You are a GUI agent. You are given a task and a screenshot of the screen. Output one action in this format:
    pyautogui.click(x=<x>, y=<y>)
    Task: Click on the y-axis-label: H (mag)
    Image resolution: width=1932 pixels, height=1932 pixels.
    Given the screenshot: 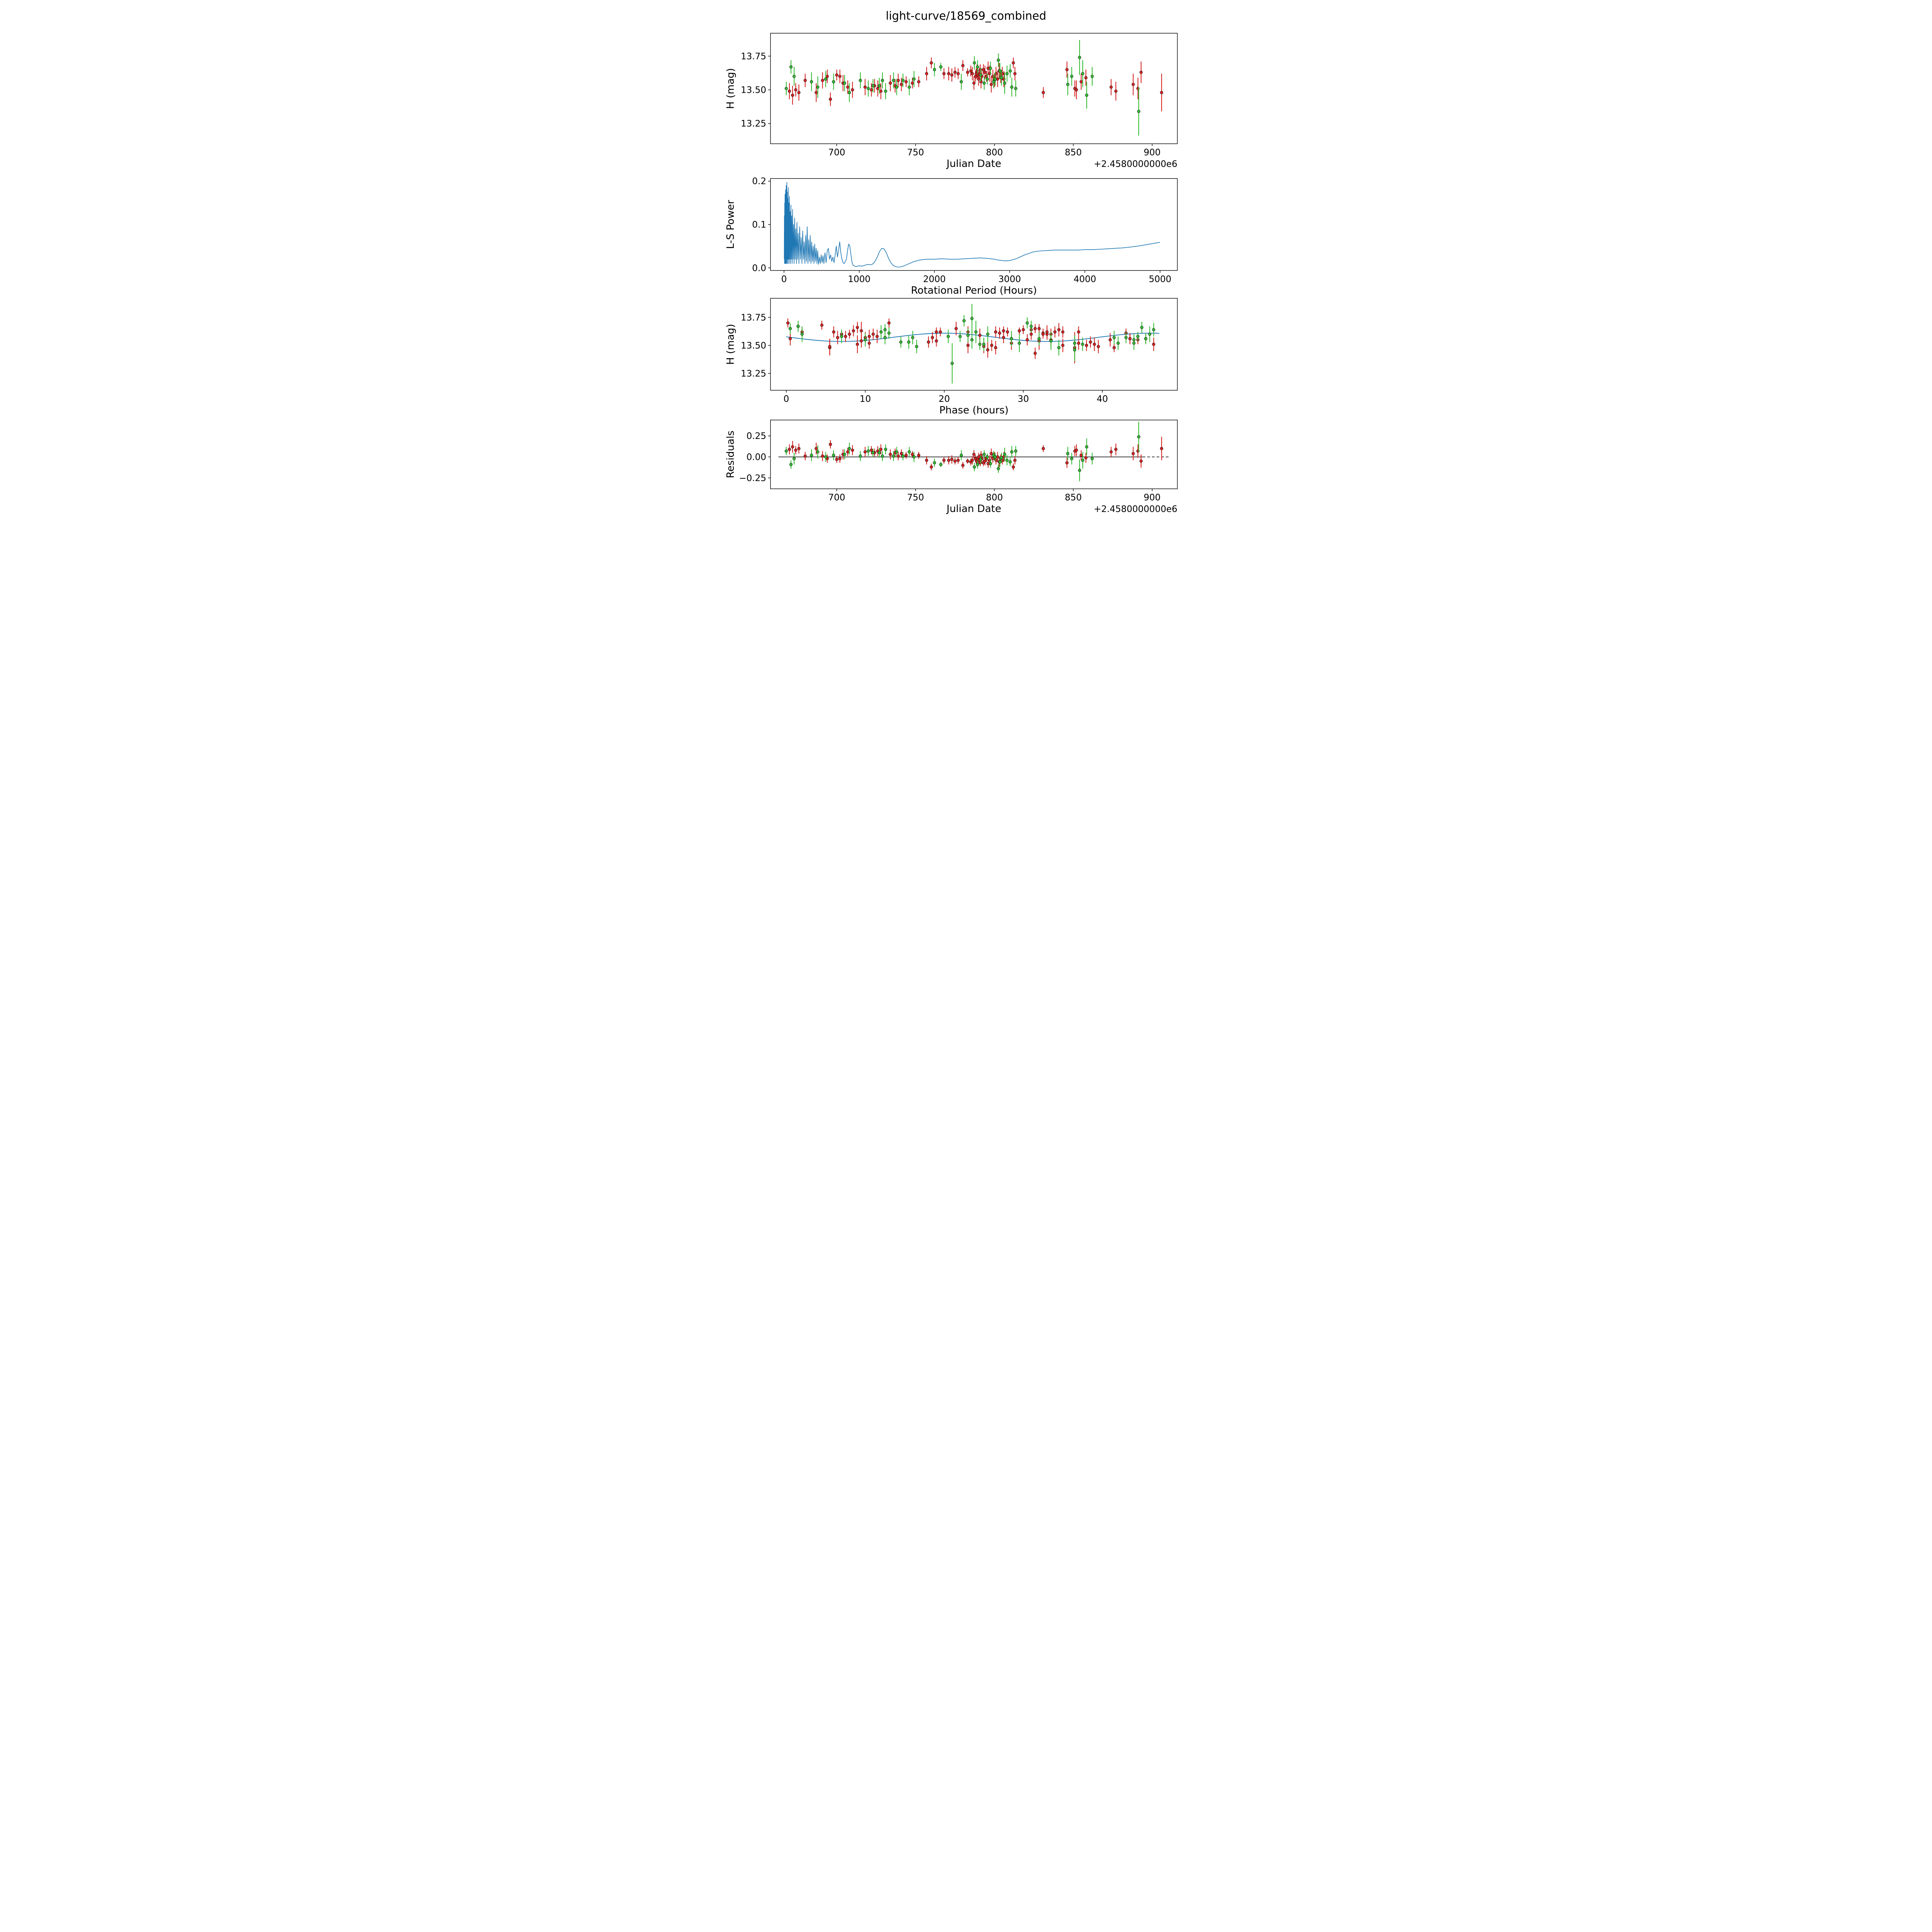 What is the action you would take?
    pyautogui.click(x=731, y=89)
    